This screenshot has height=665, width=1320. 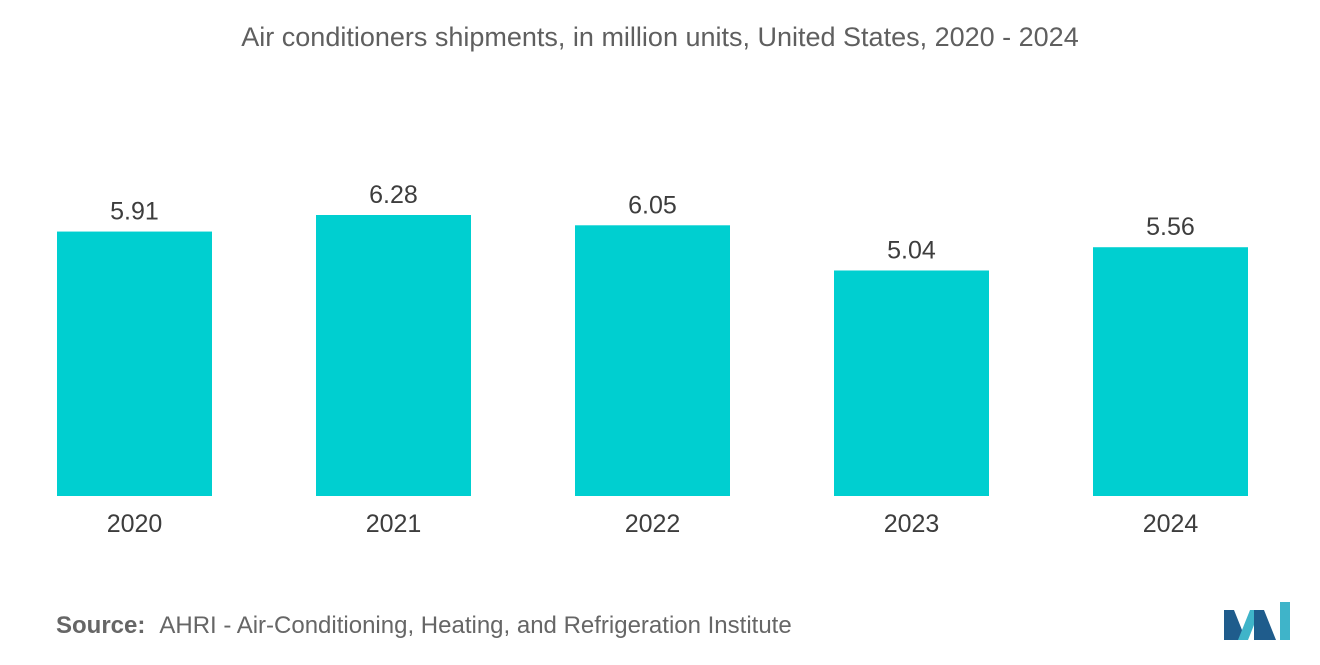 I want to click on bar-2021, so click(x=393, y=355).